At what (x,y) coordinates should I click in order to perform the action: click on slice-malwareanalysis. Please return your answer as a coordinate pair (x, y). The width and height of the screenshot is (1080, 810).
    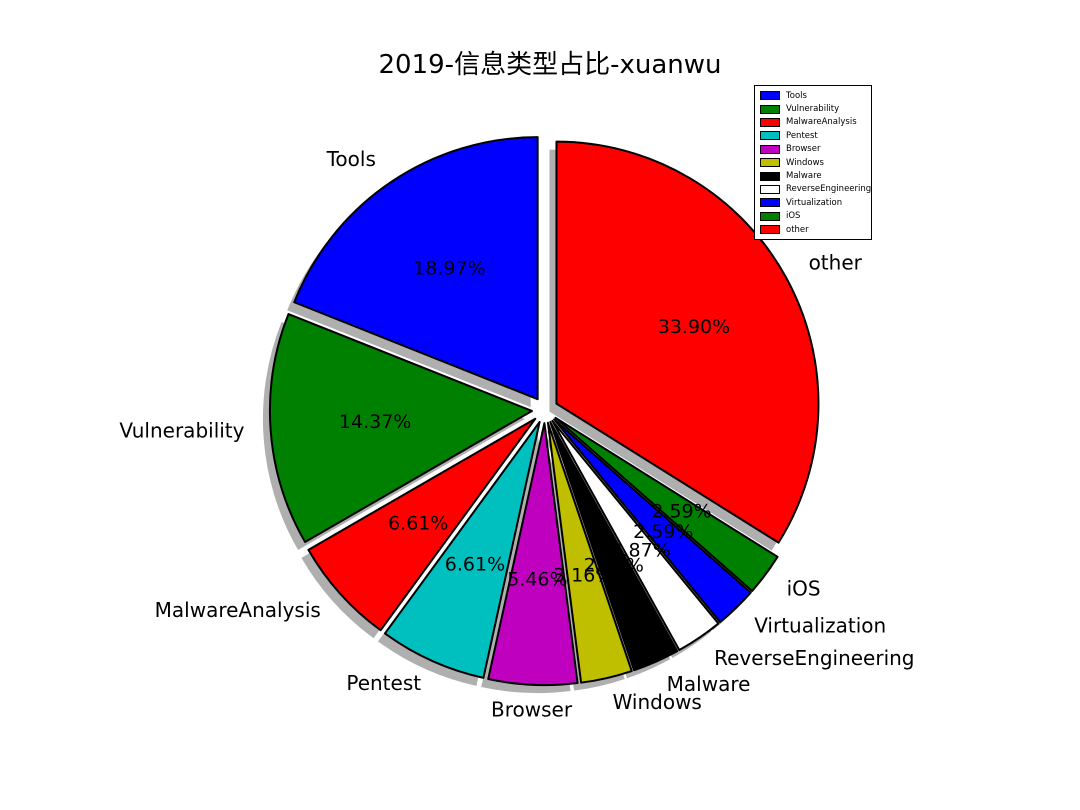
    Looking at the image, I should click on (422, 524).